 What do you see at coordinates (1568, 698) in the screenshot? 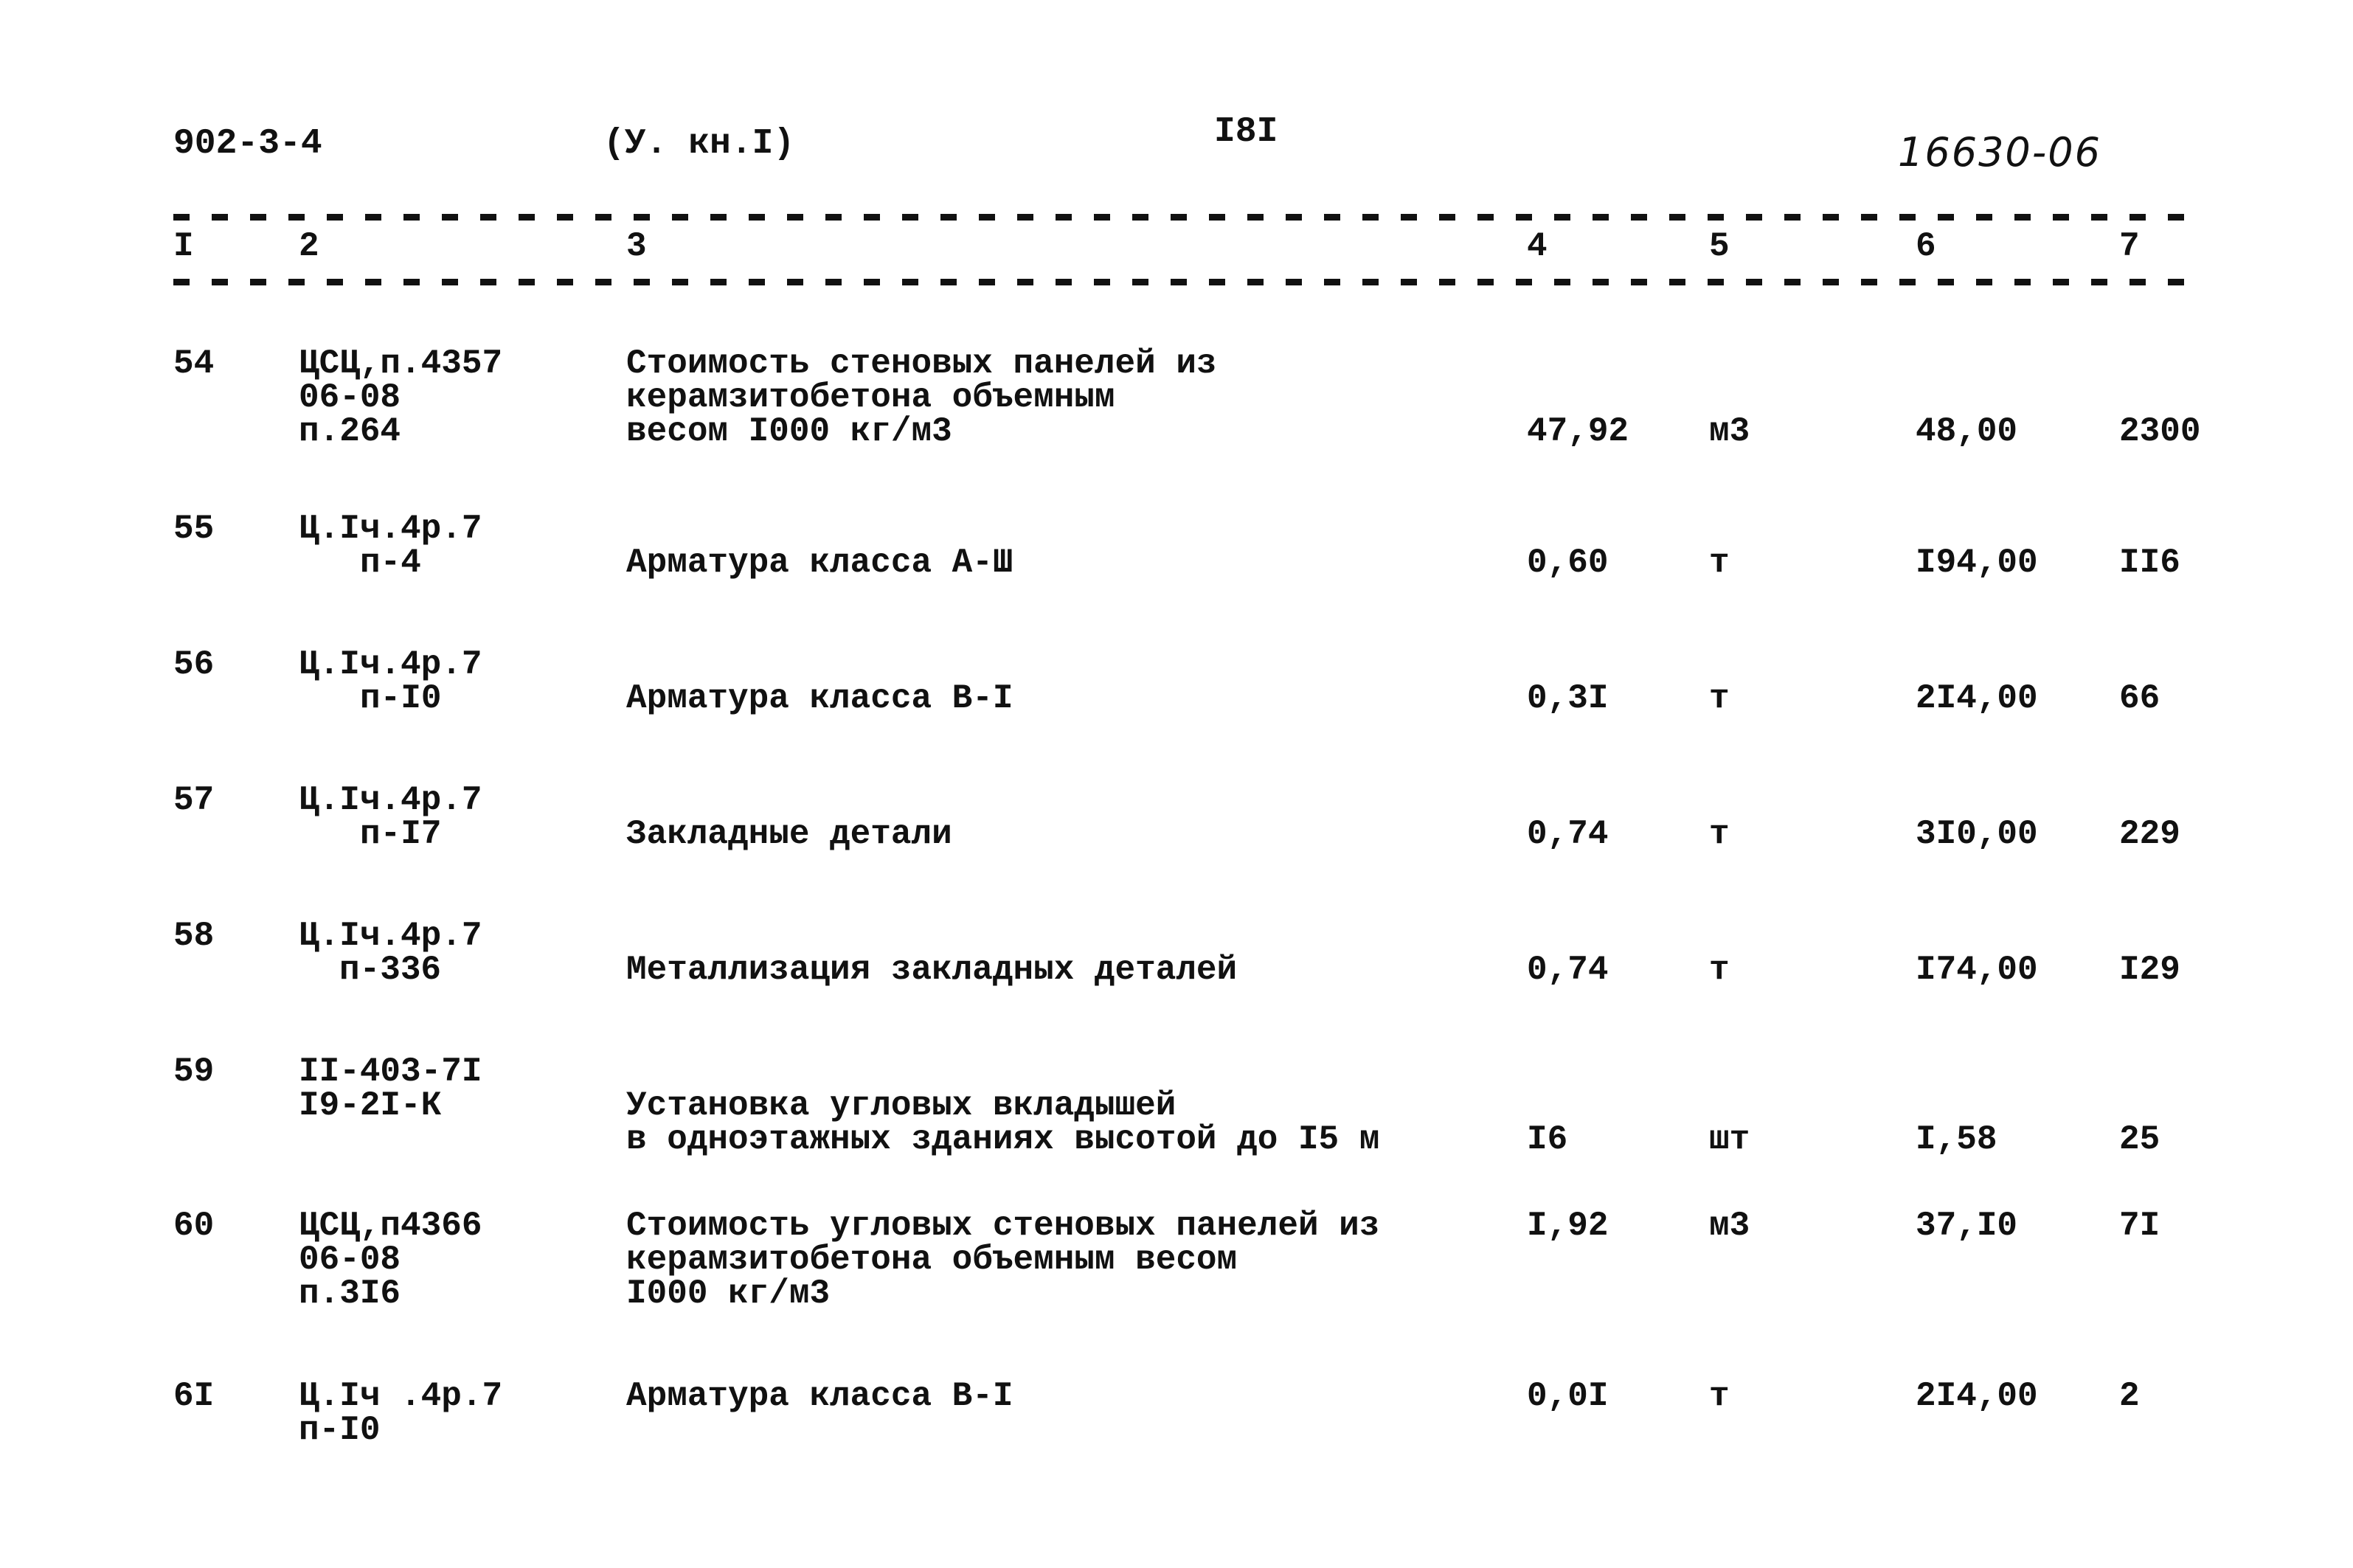
I see `row-quantity: 0,3I` at bounding box center [1568, 698].